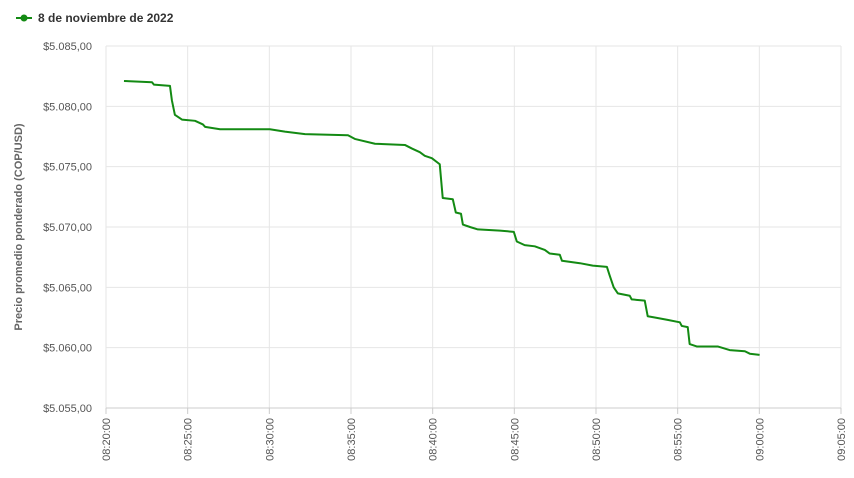 The image size is (854, 478). What do you see at coordinates (67, 288) in the screenshot?
I see `y-tick-label: $5.065,00` at bounding box center [67, 288].